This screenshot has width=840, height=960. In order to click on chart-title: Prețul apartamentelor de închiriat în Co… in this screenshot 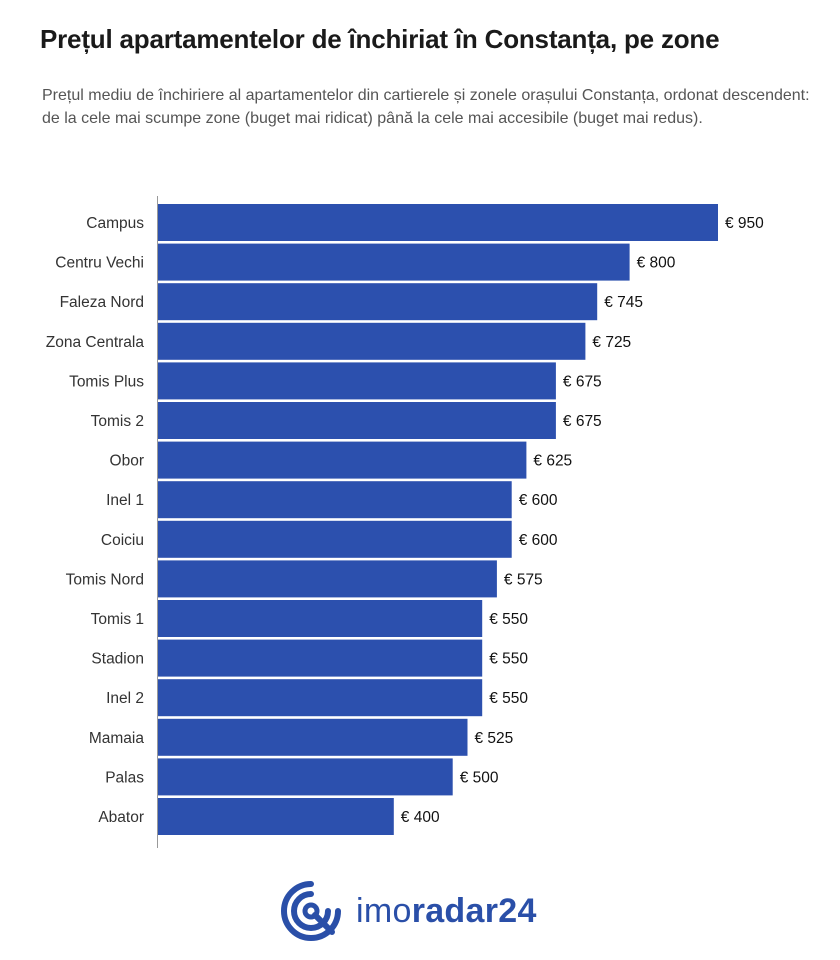, I will do `click(380, 39)`.